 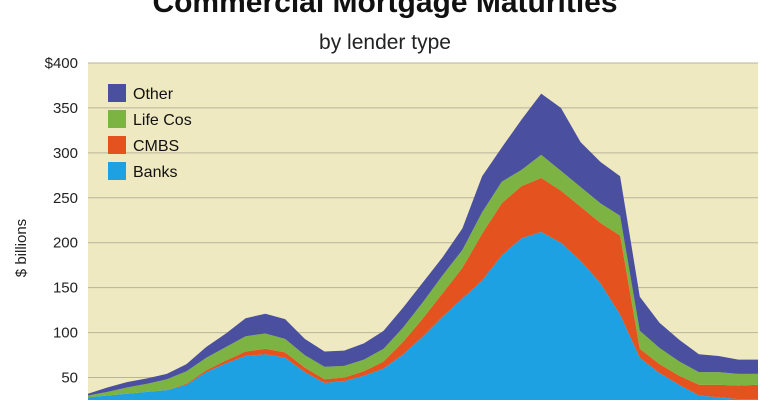 I want to click on y-tick-label: 50, so click(x=69, y=378).